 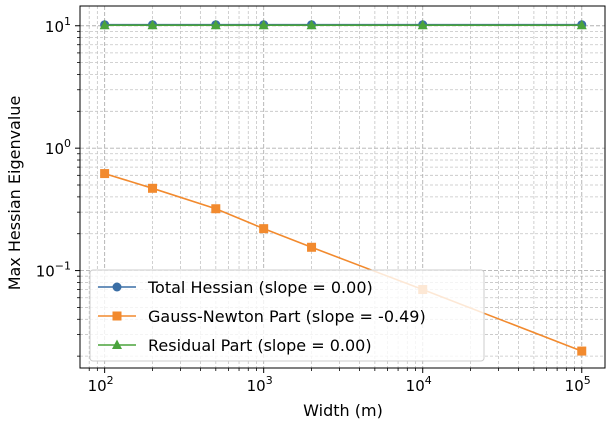 I want to click on legend-entry: Residual Part (slope = 0.00), so click(x=235, y=345).